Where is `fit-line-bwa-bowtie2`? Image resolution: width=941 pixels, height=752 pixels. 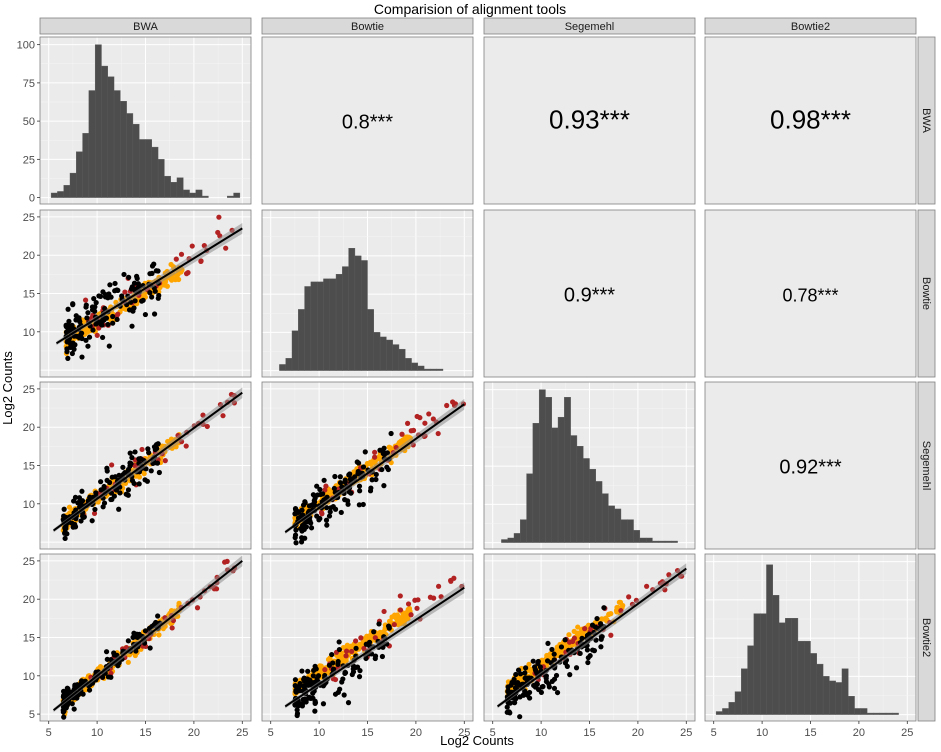 fit-line-bwa-bowtie2 is located at coordinates (147, 636).